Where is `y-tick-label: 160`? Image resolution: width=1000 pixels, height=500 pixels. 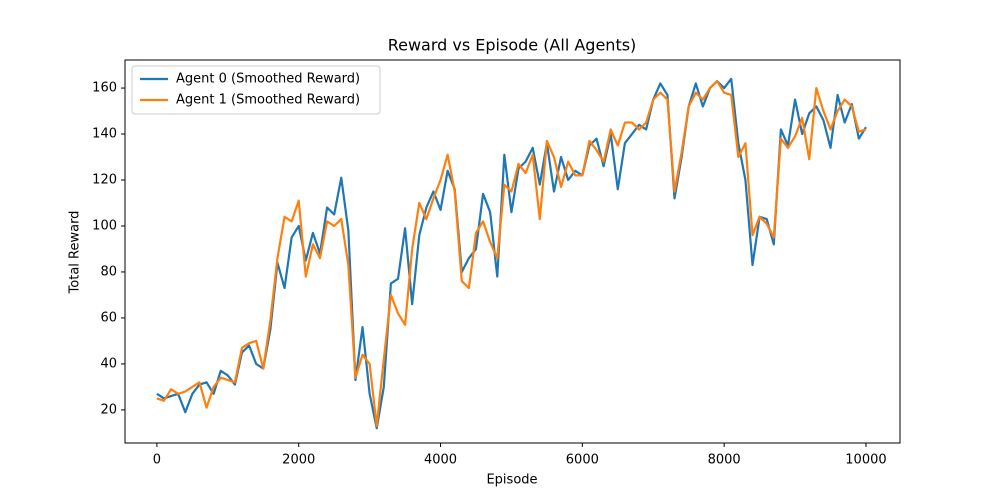
y-tick-label: 160 is located at coordinates (104, 88).